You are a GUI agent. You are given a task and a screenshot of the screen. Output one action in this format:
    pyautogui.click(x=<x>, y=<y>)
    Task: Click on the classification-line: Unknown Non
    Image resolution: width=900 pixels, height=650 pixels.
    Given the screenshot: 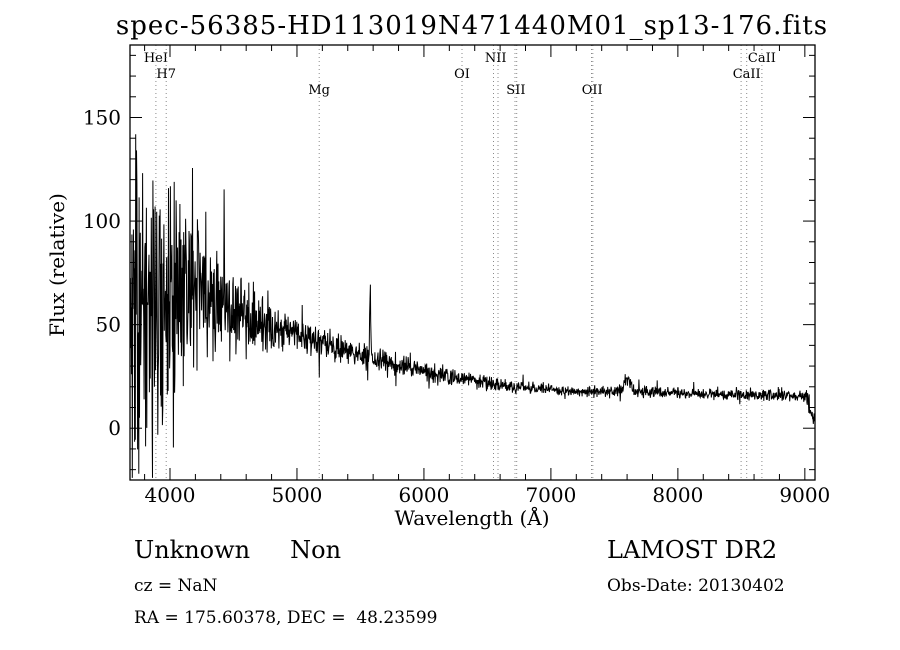 What is the action you would take?
    pyautogui.click(x=237, y=550)
    